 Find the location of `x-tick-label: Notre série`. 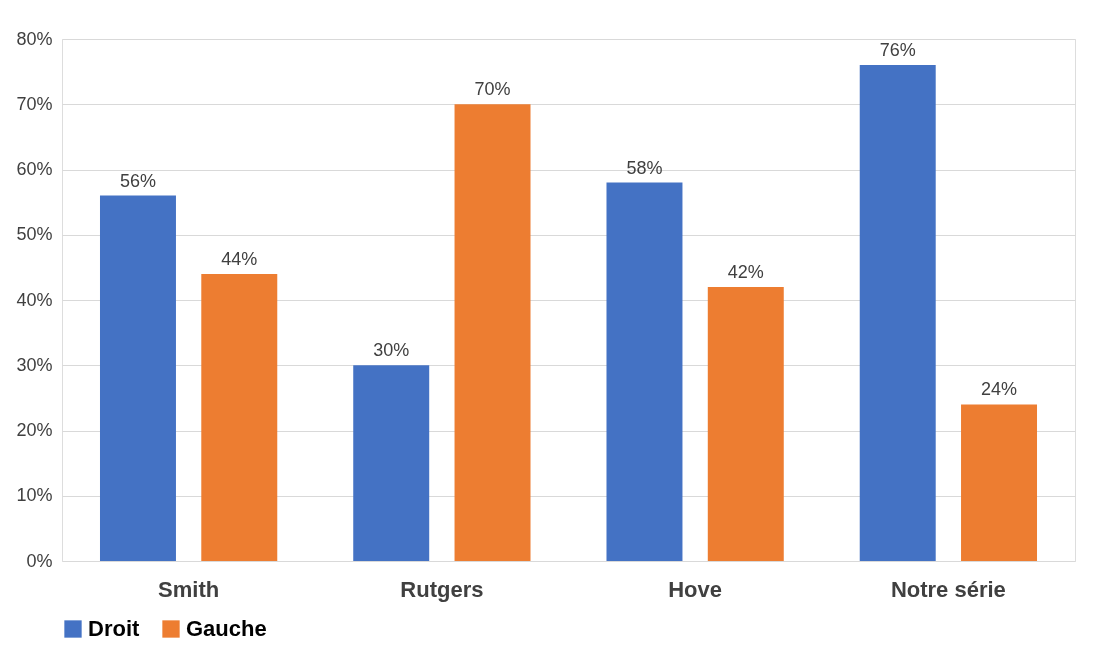

x-tick-label: Notre série is located at coordinates (948, 589).